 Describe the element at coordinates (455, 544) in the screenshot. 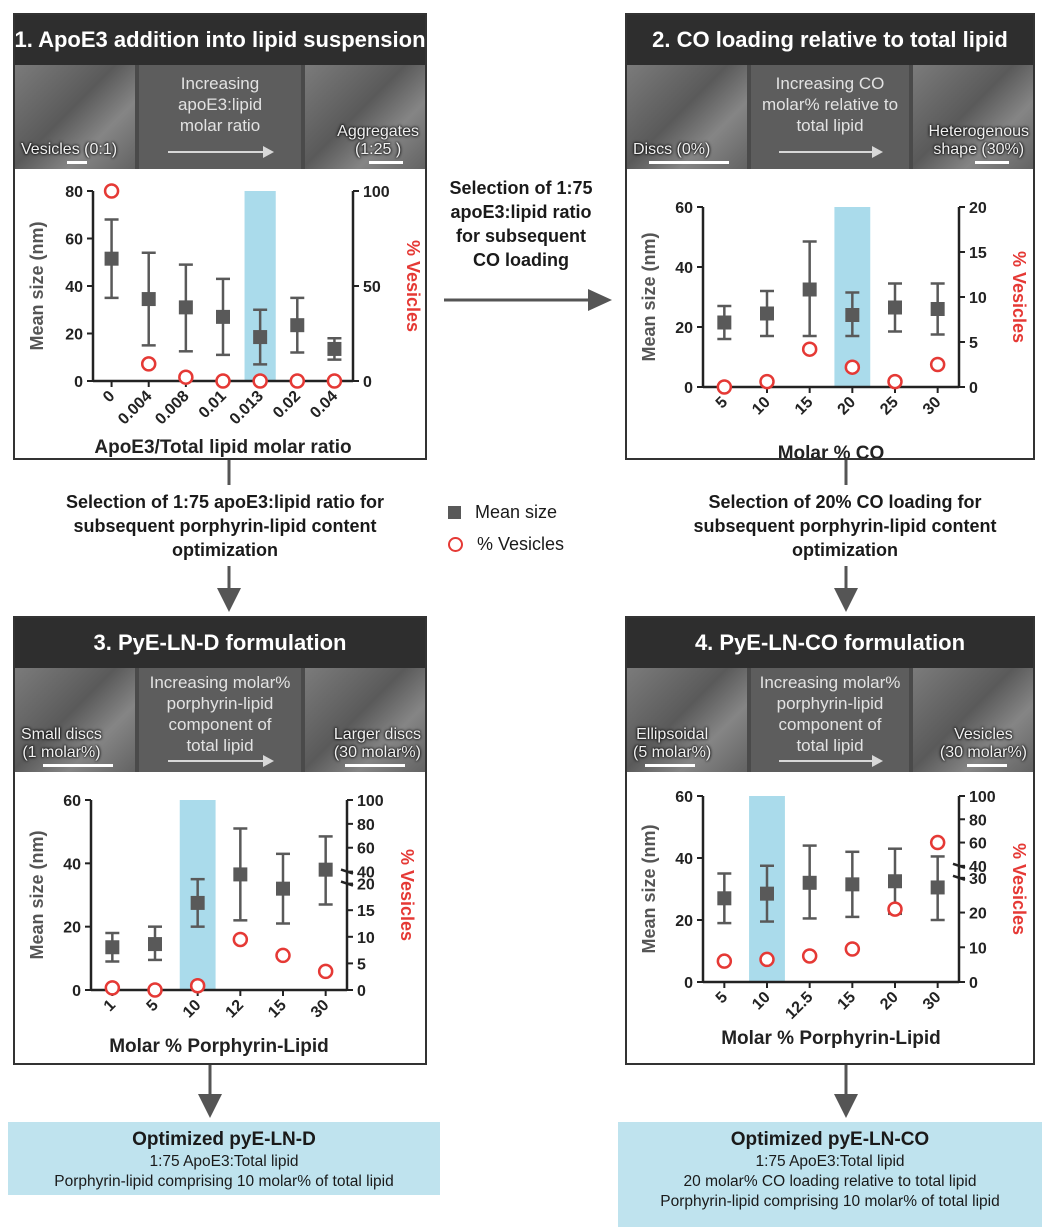

I see `circle-marker-icon` at that location.